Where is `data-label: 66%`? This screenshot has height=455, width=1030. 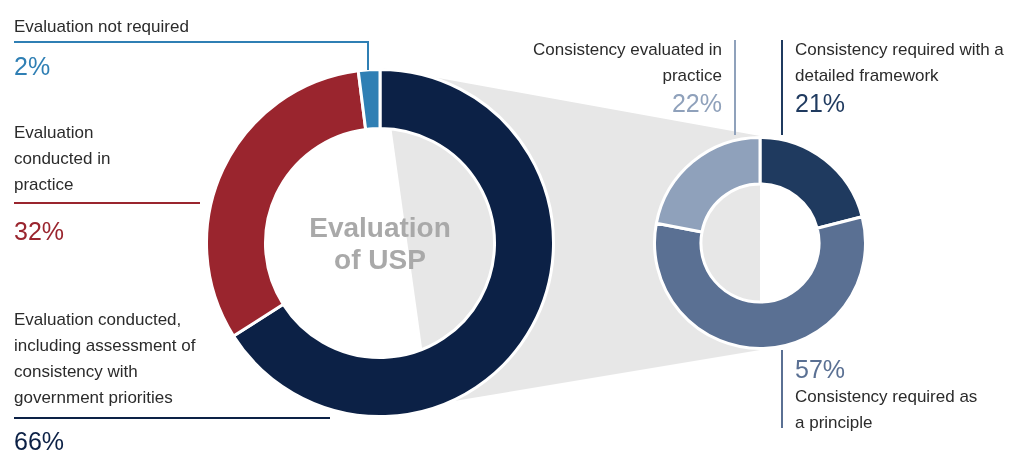 data-label: 66% is located at coordinates (39, 441).